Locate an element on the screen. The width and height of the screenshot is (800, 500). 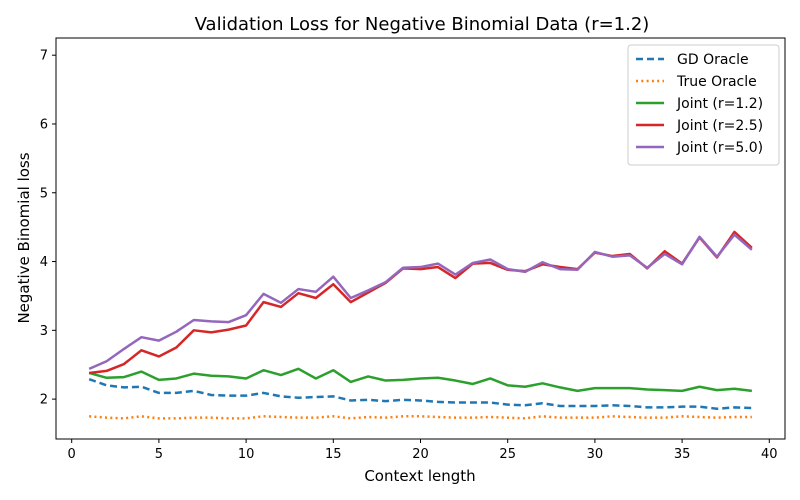
y-tick-label: 5 is located at coordinates (44, 193).